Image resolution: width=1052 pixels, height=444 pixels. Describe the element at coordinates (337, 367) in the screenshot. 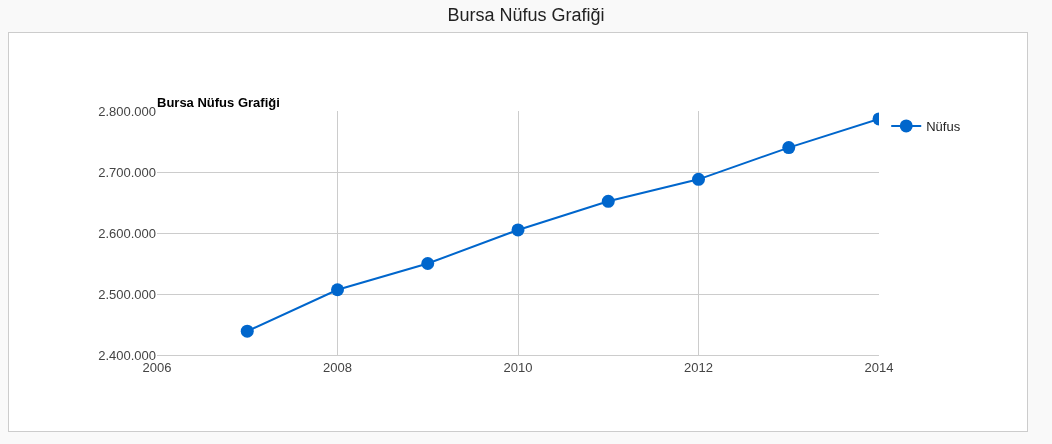

I see `x-tick-label: 2008` at that location.